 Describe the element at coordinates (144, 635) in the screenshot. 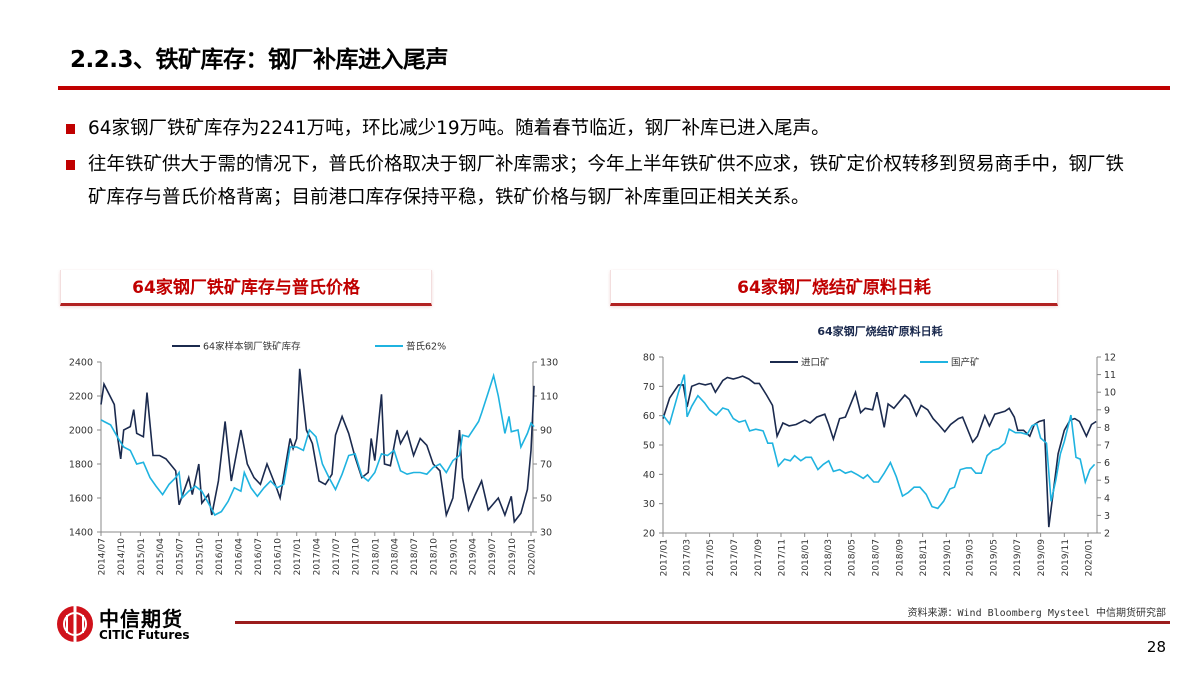

I see `logo-text-en: CITIC Futures` at that location.